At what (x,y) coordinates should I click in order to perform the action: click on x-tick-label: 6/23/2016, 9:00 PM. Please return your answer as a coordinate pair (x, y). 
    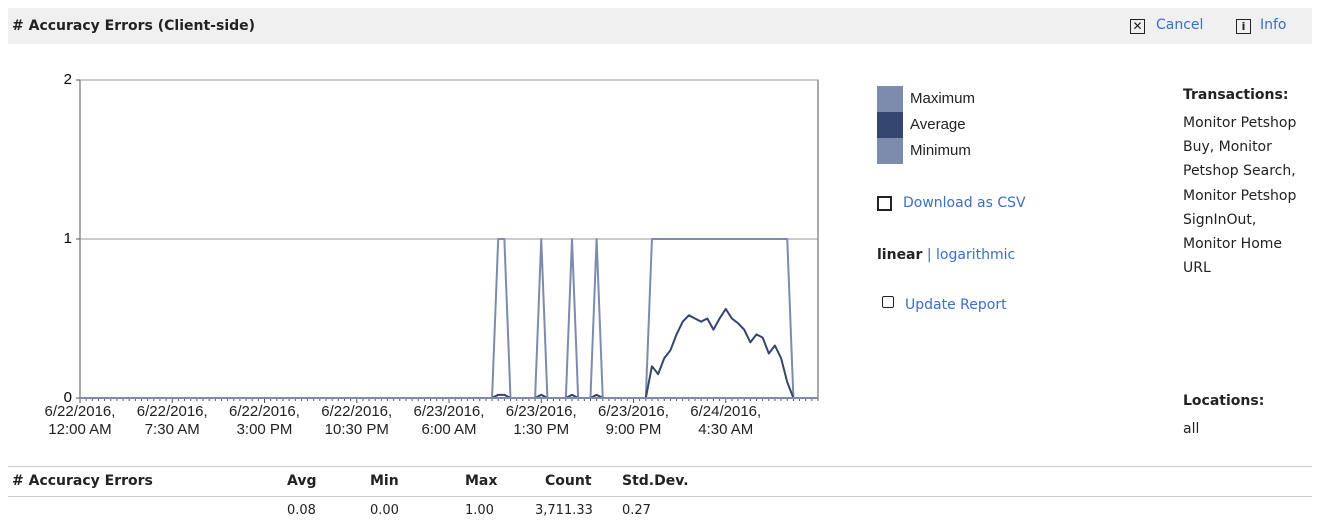
    Looking at the image, I should click on (633, 420).